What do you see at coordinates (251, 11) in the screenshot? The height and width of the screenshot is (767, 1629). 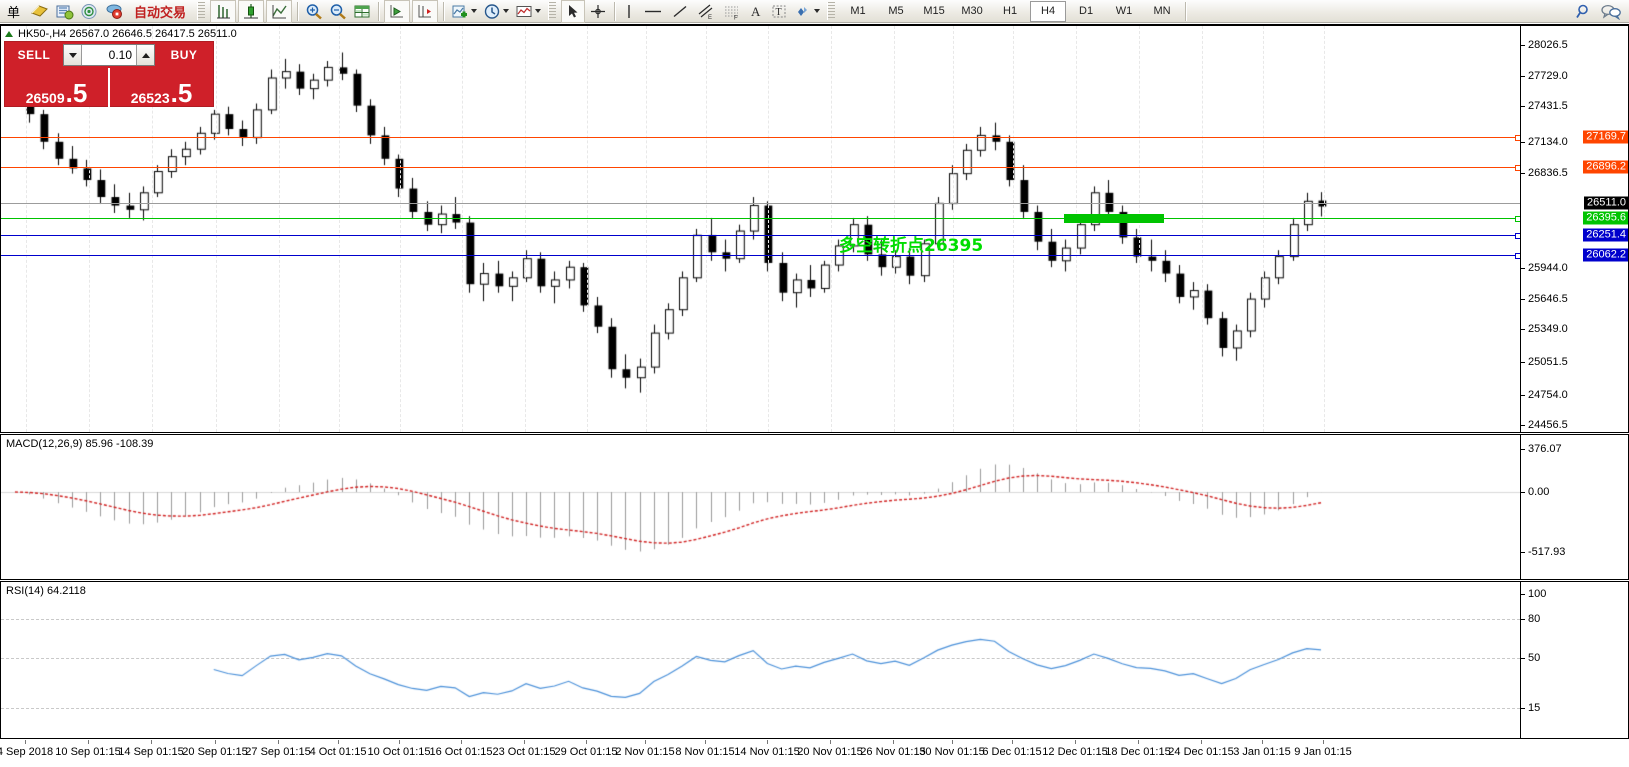 I see `candlestick-chart-icon` at bounding box center [251, 11].